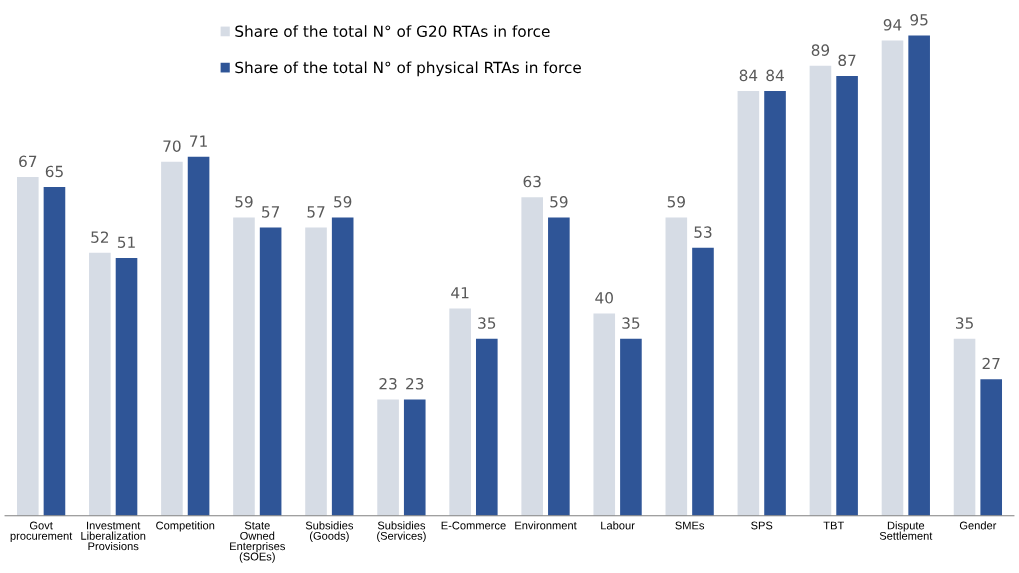  Describe the element at coordinates (618, 525) in the screenshot. I see `x-tick-label: Labour` at that location.